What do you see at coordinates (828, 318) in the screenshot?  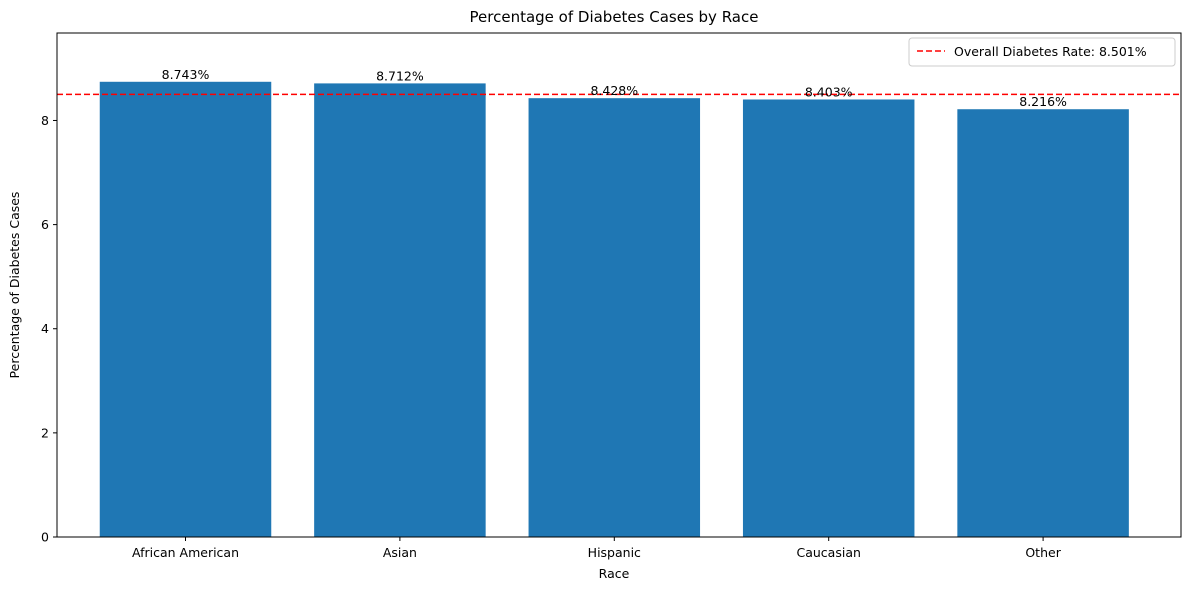 I see `bar-caucasian` at bounding box center [828, 318].